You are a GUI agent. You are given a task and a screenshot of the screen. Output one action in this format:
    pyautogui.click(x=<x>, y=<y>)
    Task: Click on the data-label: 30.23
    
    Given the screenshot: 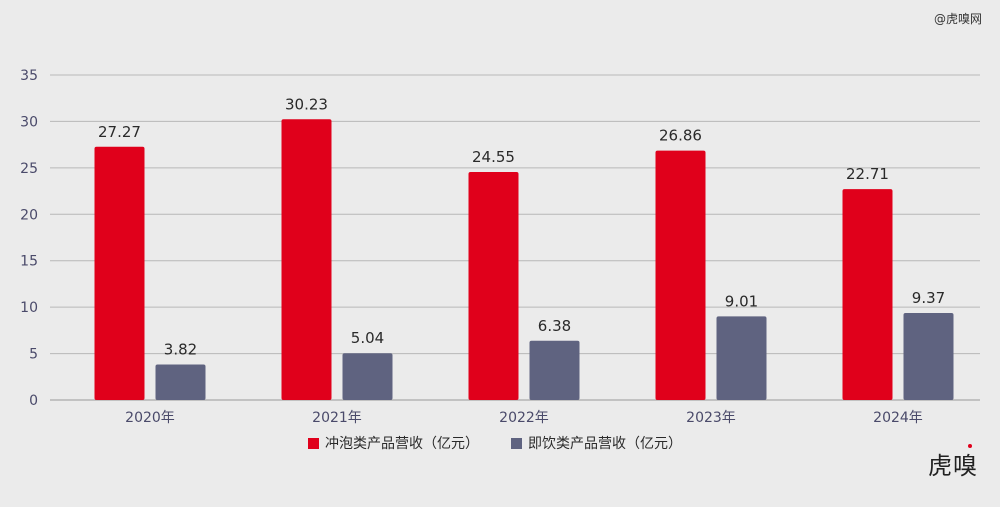 What is the action you would take?
    pyautogui.click(x=306, y=104)
    